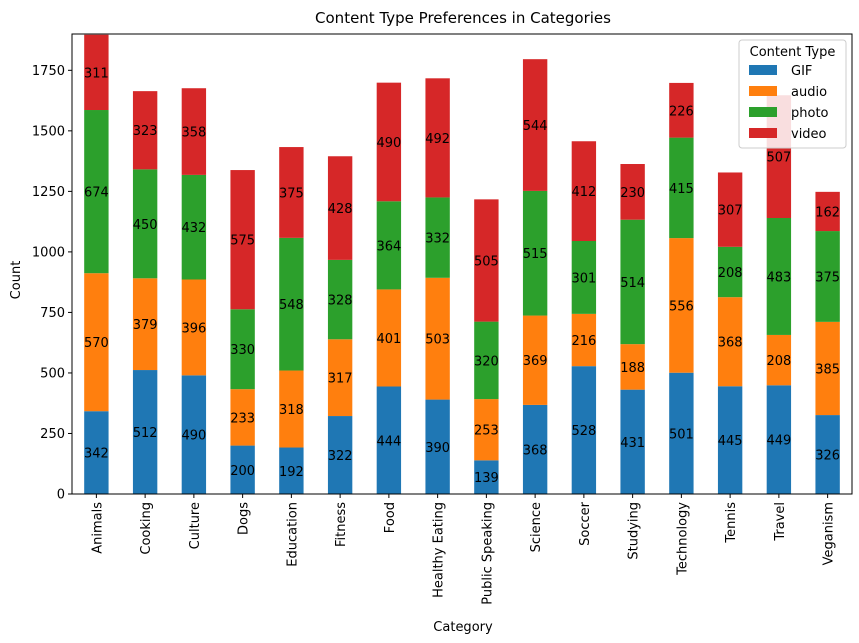  What do you see at coordinates (195, 525) in the screenshot?
I see `x-tick-label: Culture` at bounding box center [195, 525].